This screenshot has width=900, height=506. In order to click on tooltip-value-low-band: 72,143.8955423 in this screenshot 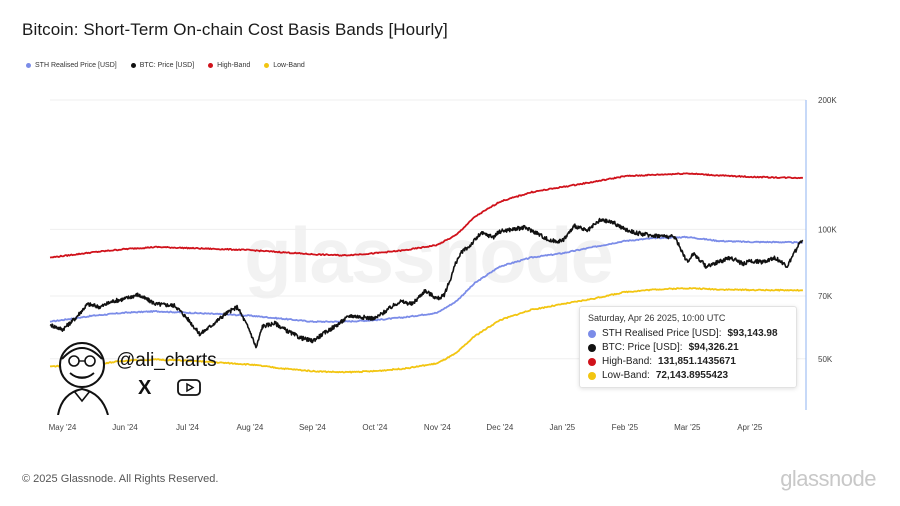, I will do `click(692, 375)`.